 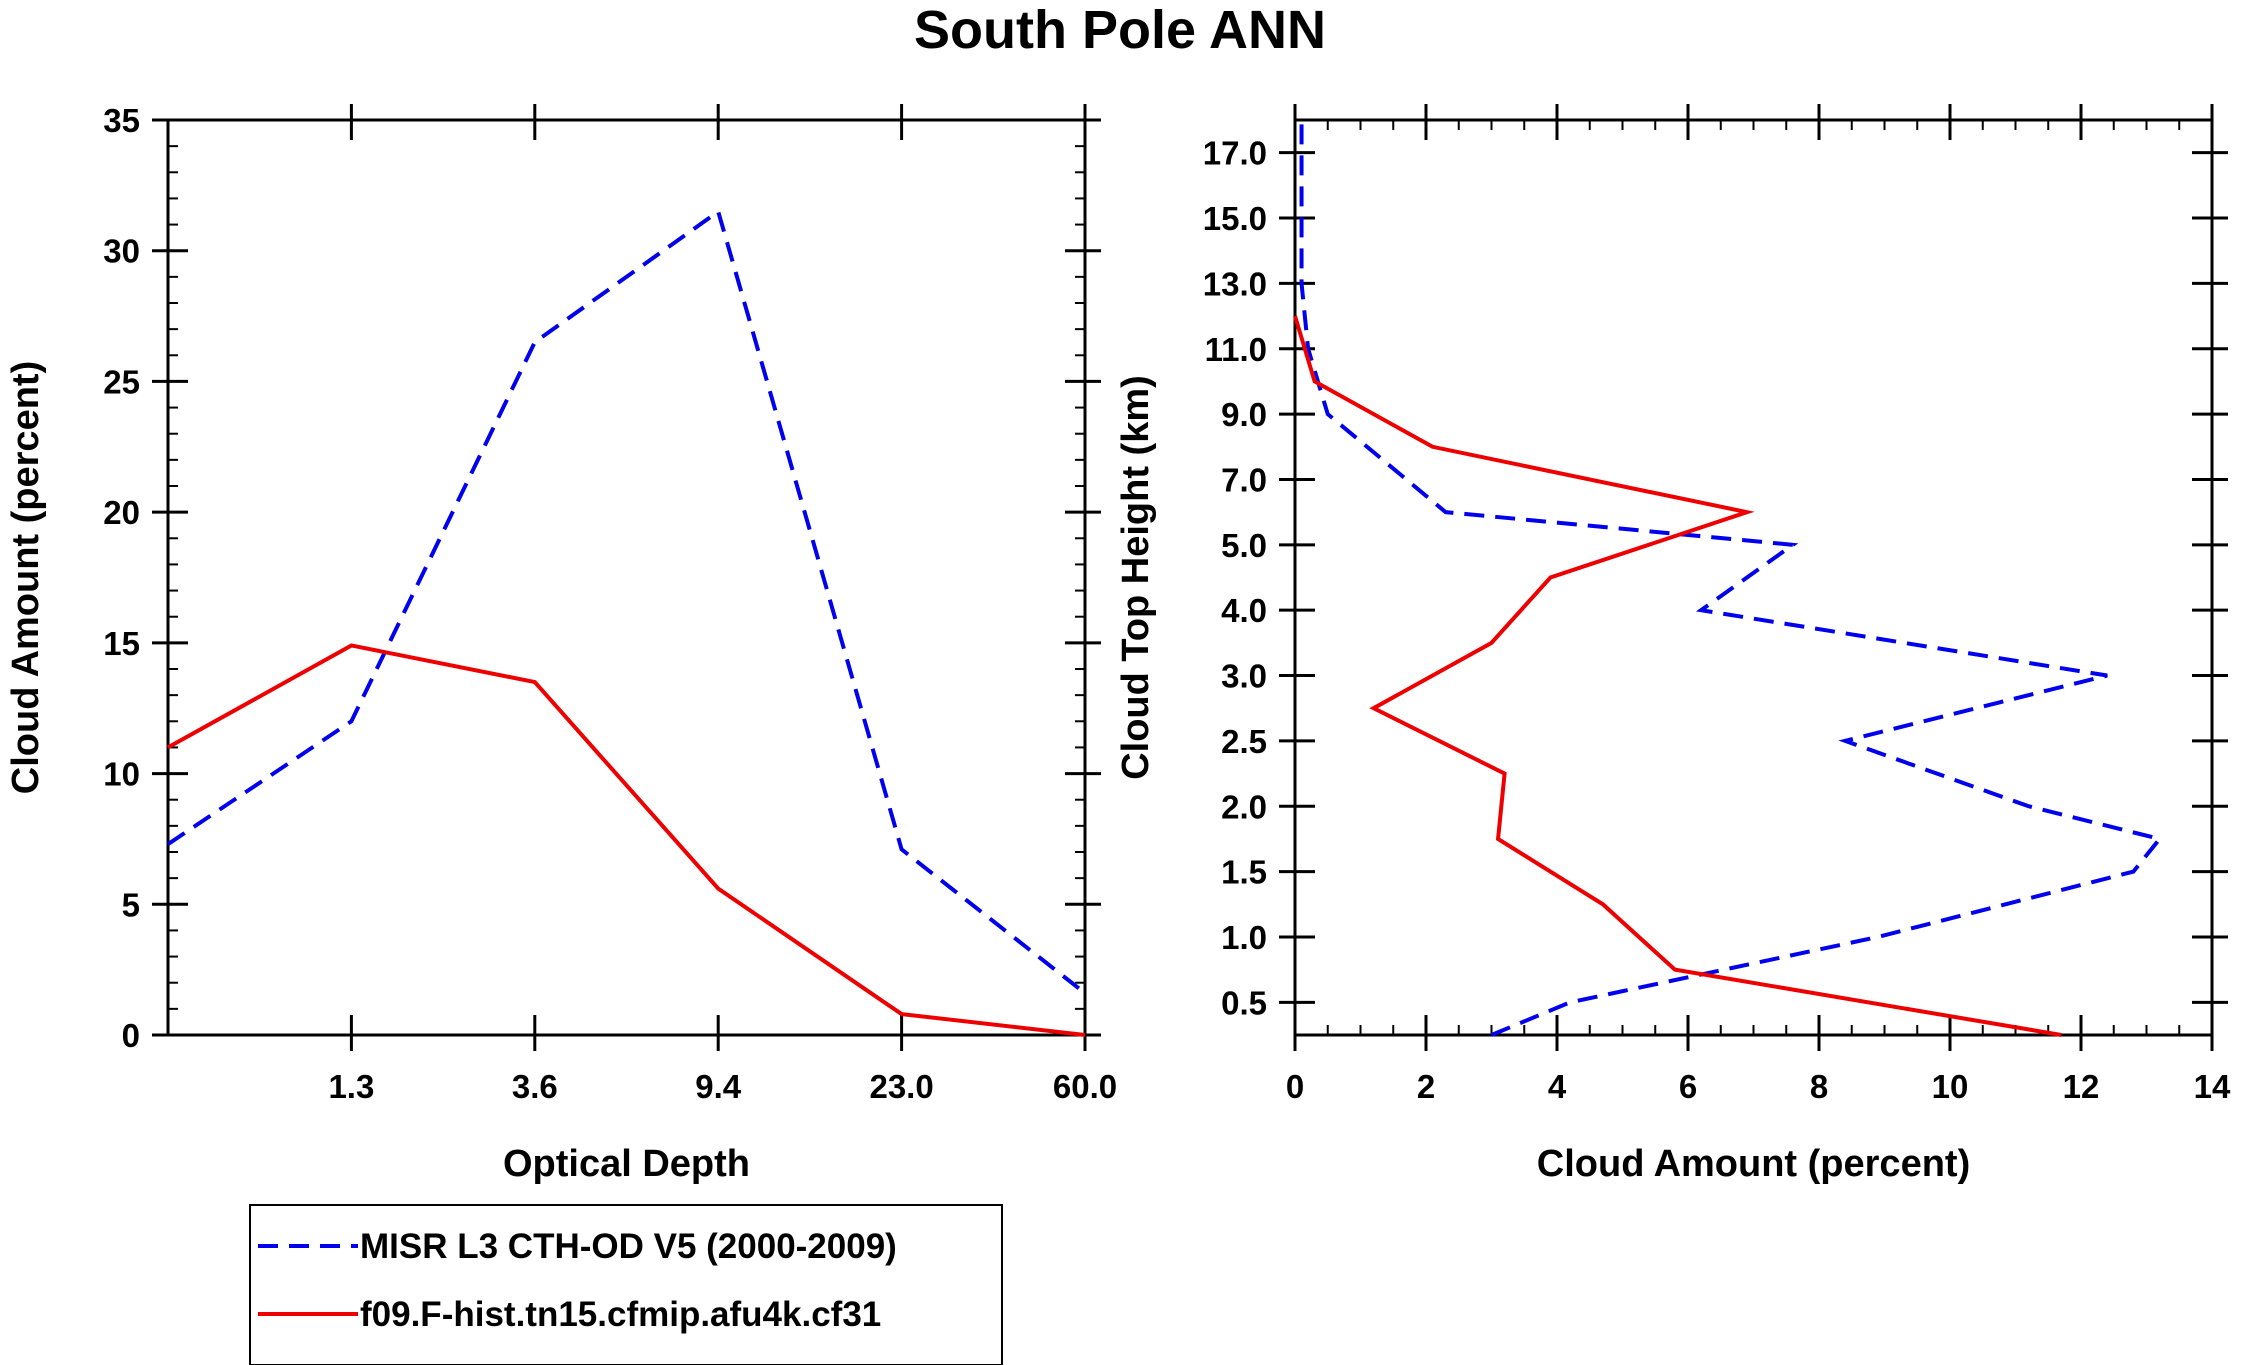 What do you see at coordinates (2081, 1086) in the screenshot?
I see `x-tick-label: 12` at bounding box center [2081, 1086].